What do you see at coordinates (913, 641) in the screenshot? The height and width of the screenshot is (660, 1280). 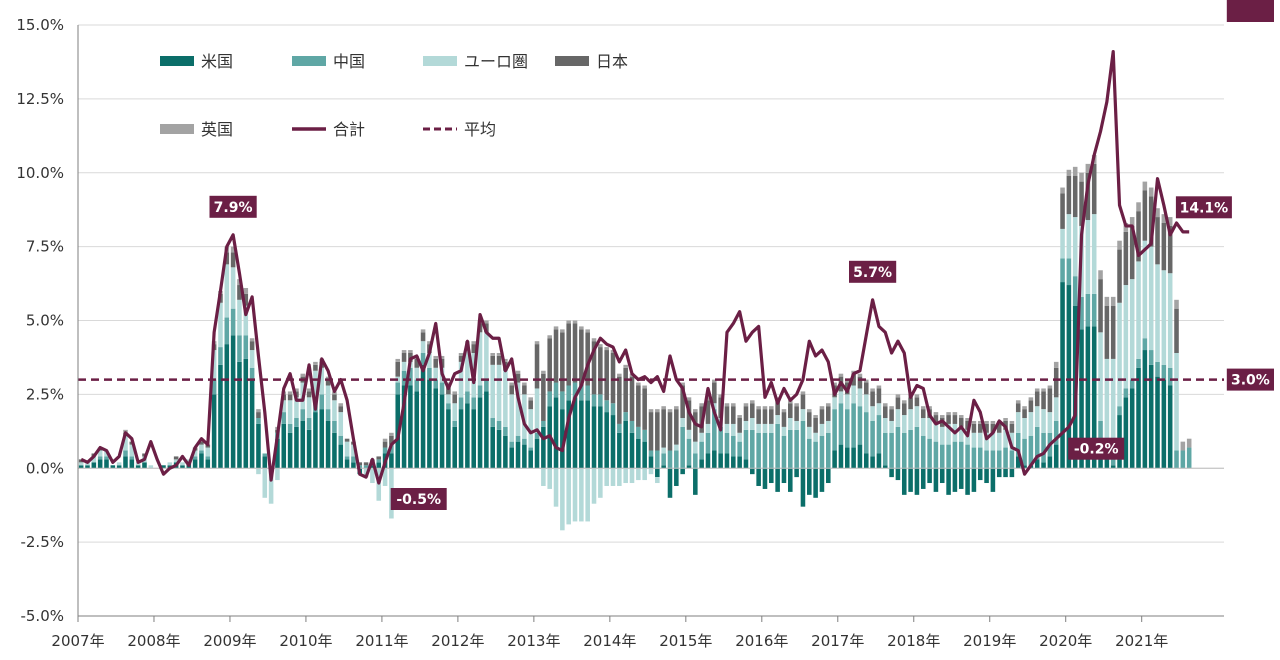 I see `x-tick-label: 2018年` at bounding box center [913, 641].